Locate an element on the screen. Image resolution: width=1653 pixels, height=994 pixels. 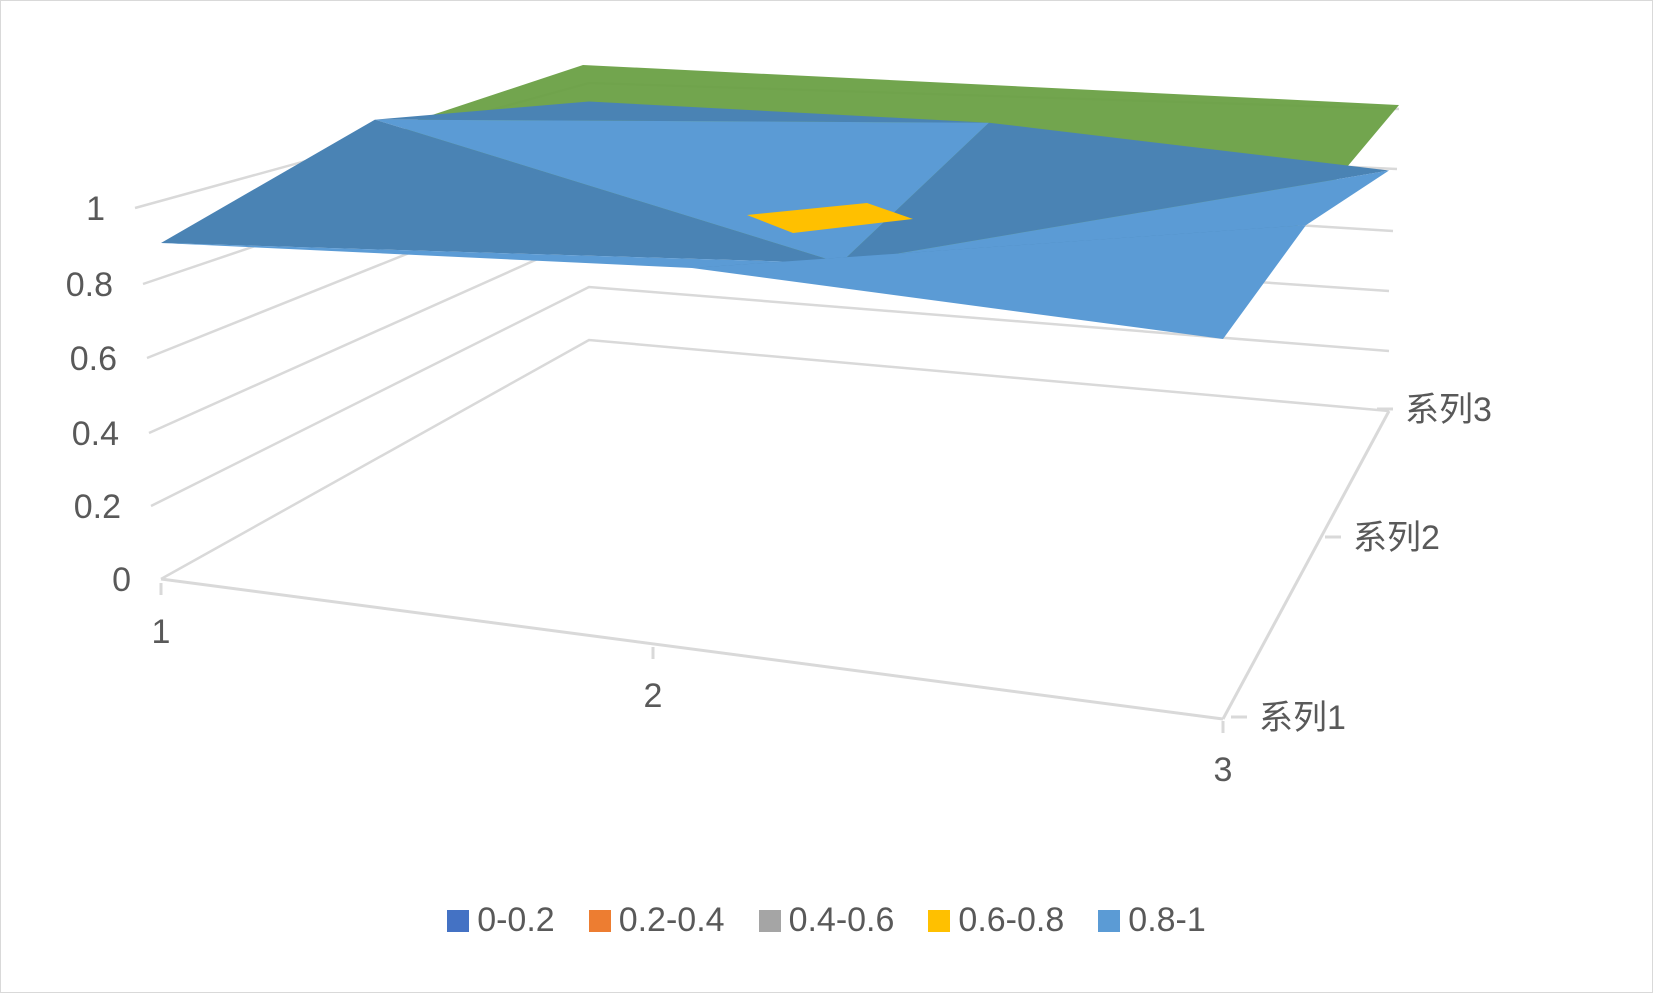
x-tick-label: 2 is located at coordinates (653, 696).